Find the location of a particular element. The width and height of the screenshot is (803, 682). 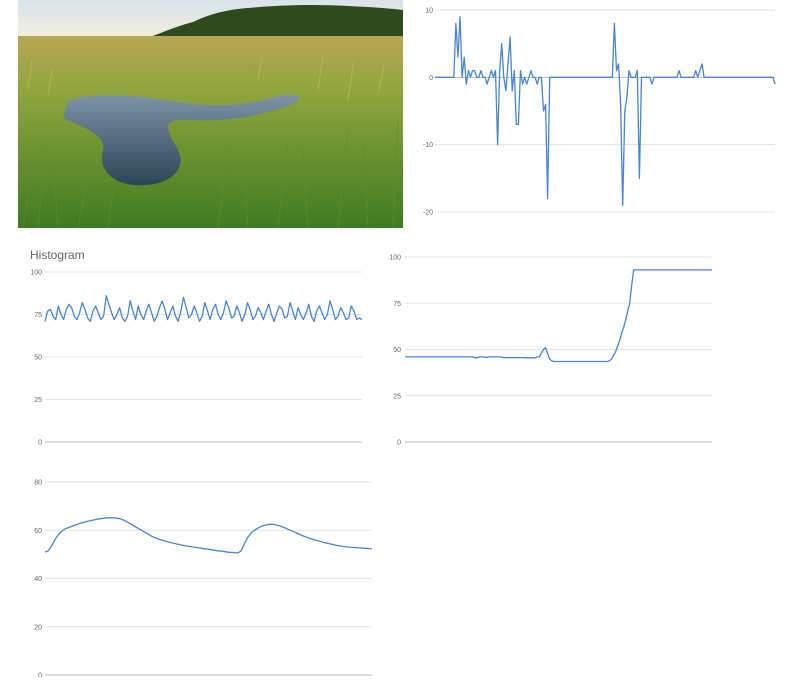

y-tick-label: 20 is located at coordinates (38, 627).